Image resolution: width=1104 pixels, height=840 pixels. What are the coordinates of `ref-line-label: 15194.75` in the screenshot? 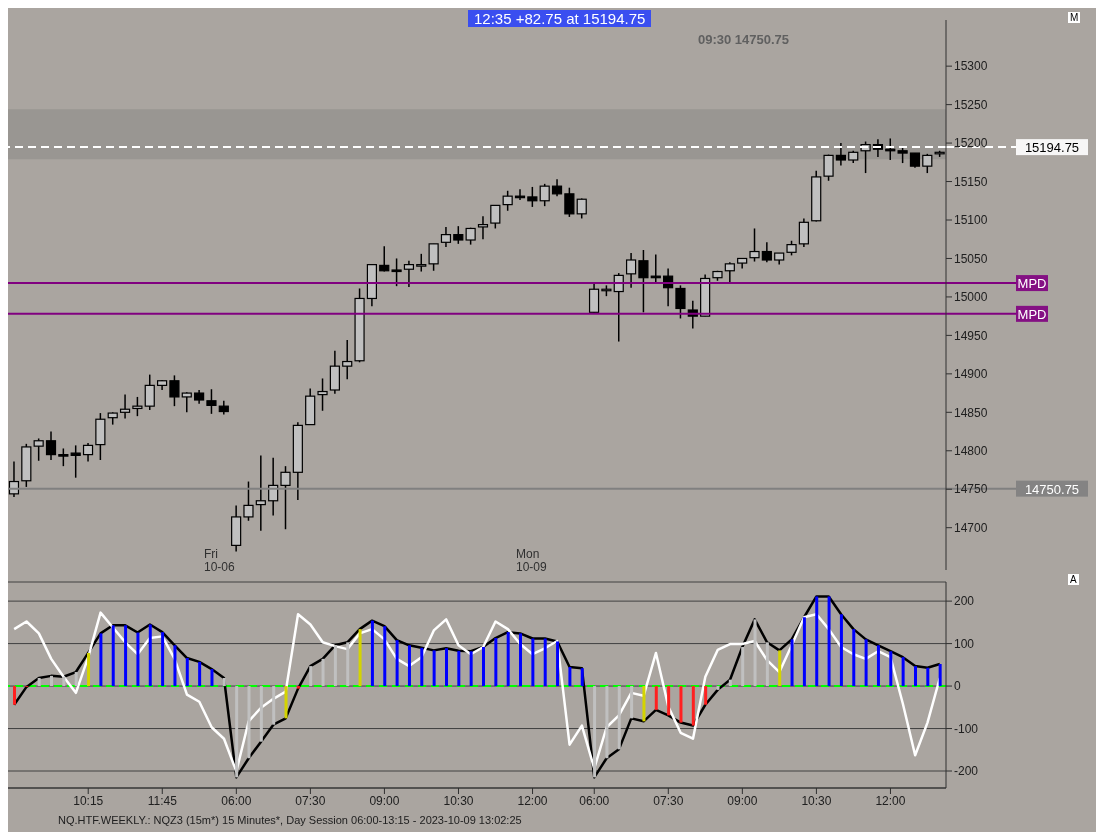 It's located at (1052, 148).